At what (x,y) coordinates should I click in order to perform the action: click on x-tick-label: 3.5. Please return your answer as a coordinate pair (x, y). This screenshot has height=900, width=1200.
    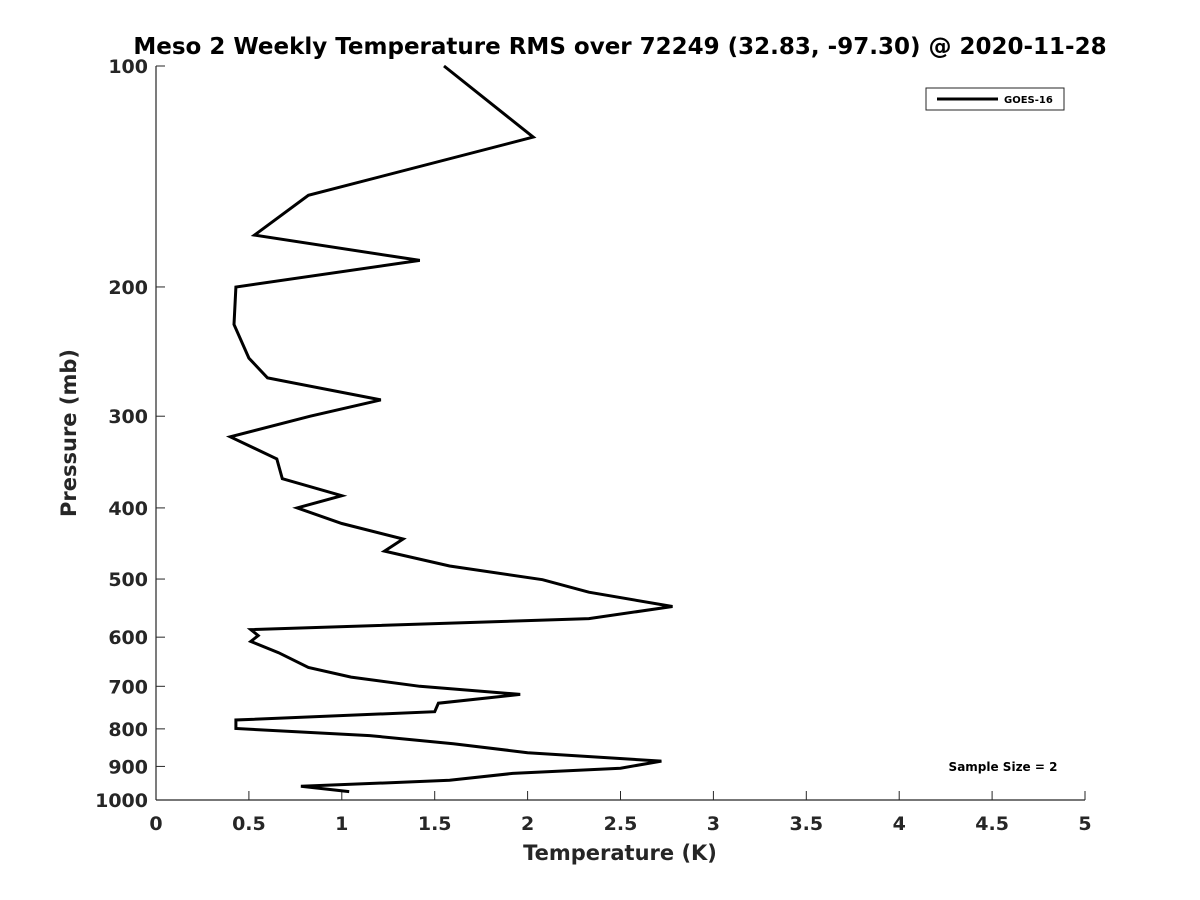
    Looking at the image, I should click on (806, 824).